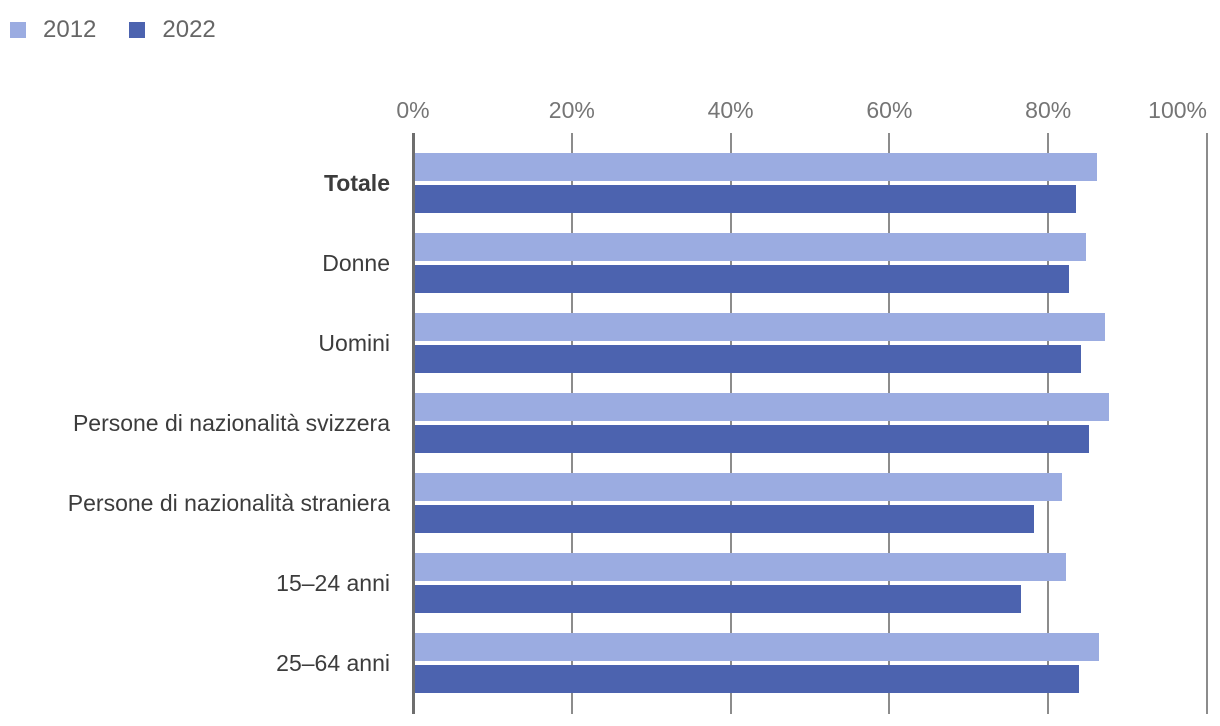  Describe the element at coordinates (741, 279) in the screenshot. I see `bar-2022-donne` at that location.